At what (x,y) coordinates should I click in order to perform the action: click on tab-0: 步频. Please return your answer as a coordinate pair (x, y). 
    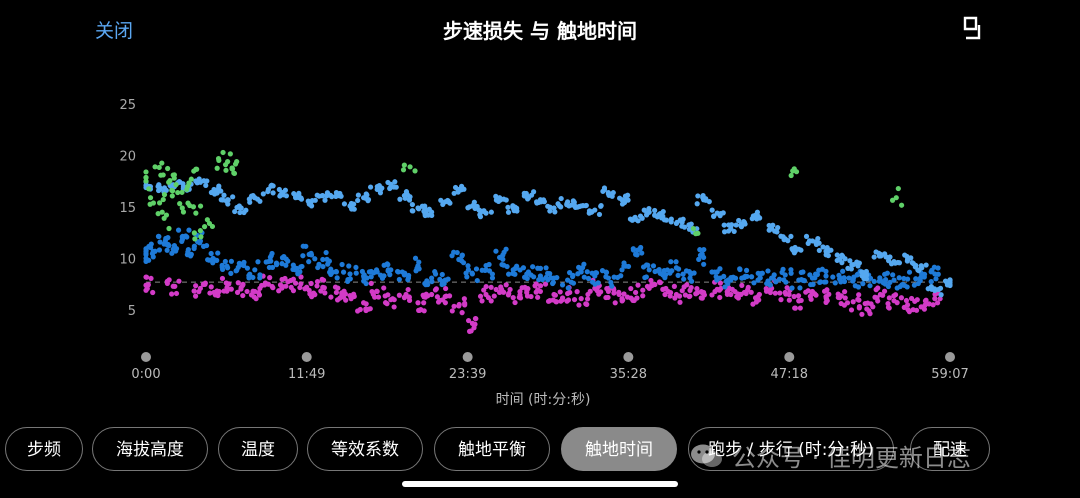
    Looking at the image, I should click on (44, 449).